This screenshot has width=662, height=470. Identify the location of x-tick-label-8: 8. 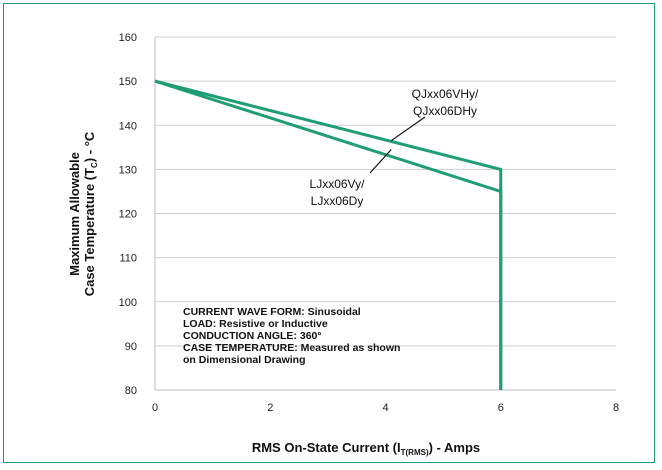
(616, 408).